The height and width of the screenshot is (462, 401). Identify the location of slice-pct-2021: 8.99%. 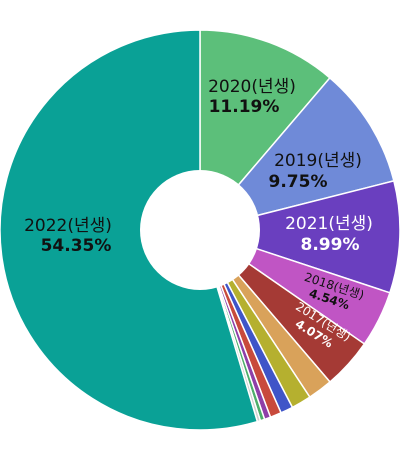
(330, 245).